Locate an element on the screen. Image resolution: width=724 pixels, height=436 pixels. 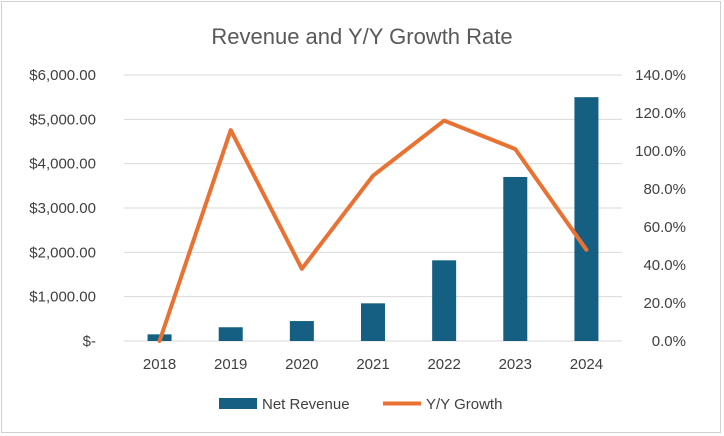
right-tick-label: 40.0% is located at coordinates (664, 265).